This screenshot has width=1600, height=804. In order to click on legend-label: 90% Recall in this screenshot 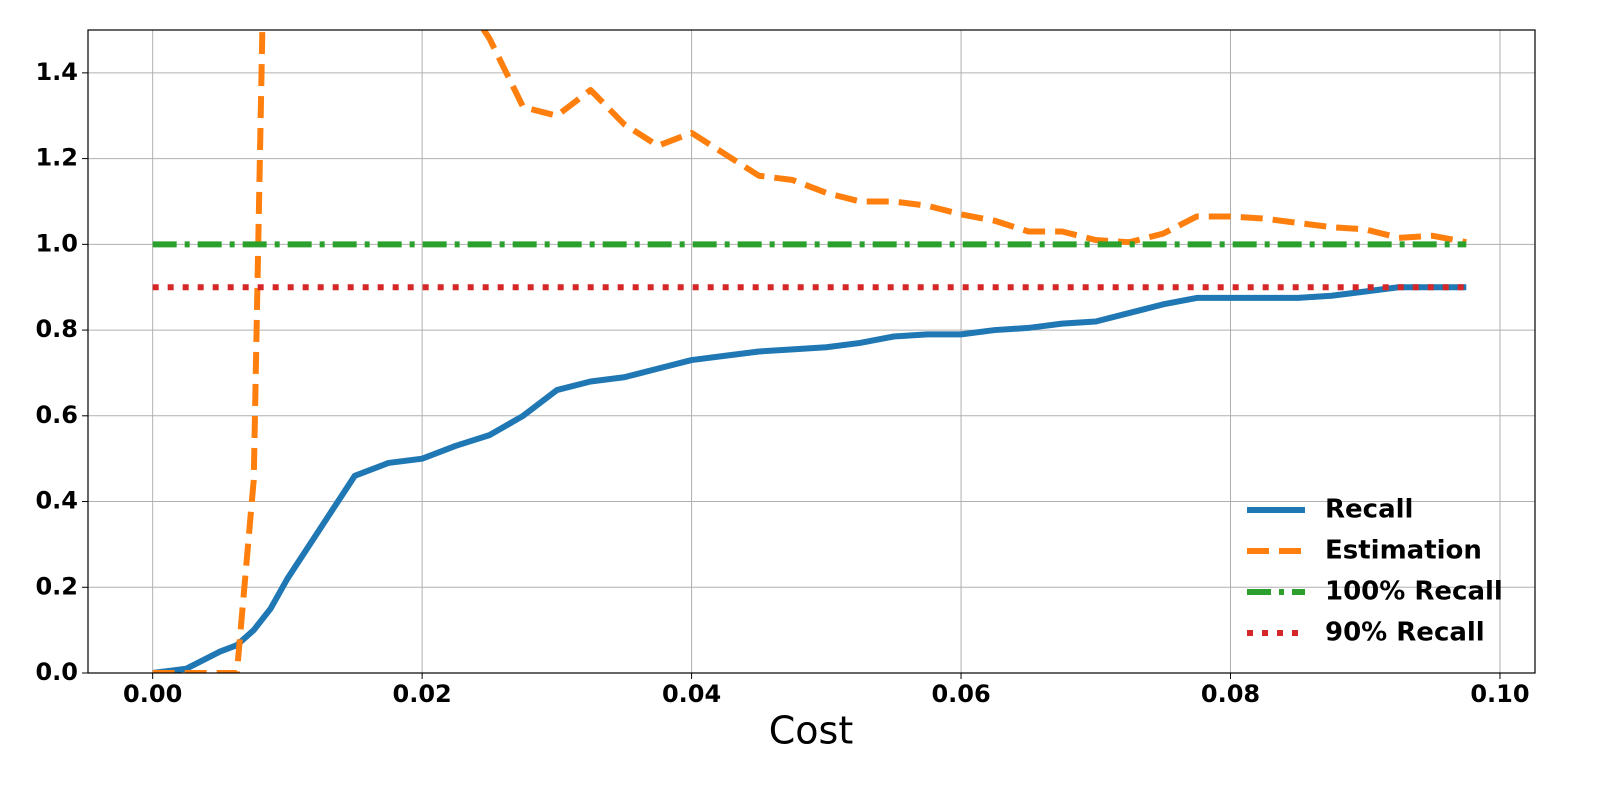, I will do `click(1405, 633)`.